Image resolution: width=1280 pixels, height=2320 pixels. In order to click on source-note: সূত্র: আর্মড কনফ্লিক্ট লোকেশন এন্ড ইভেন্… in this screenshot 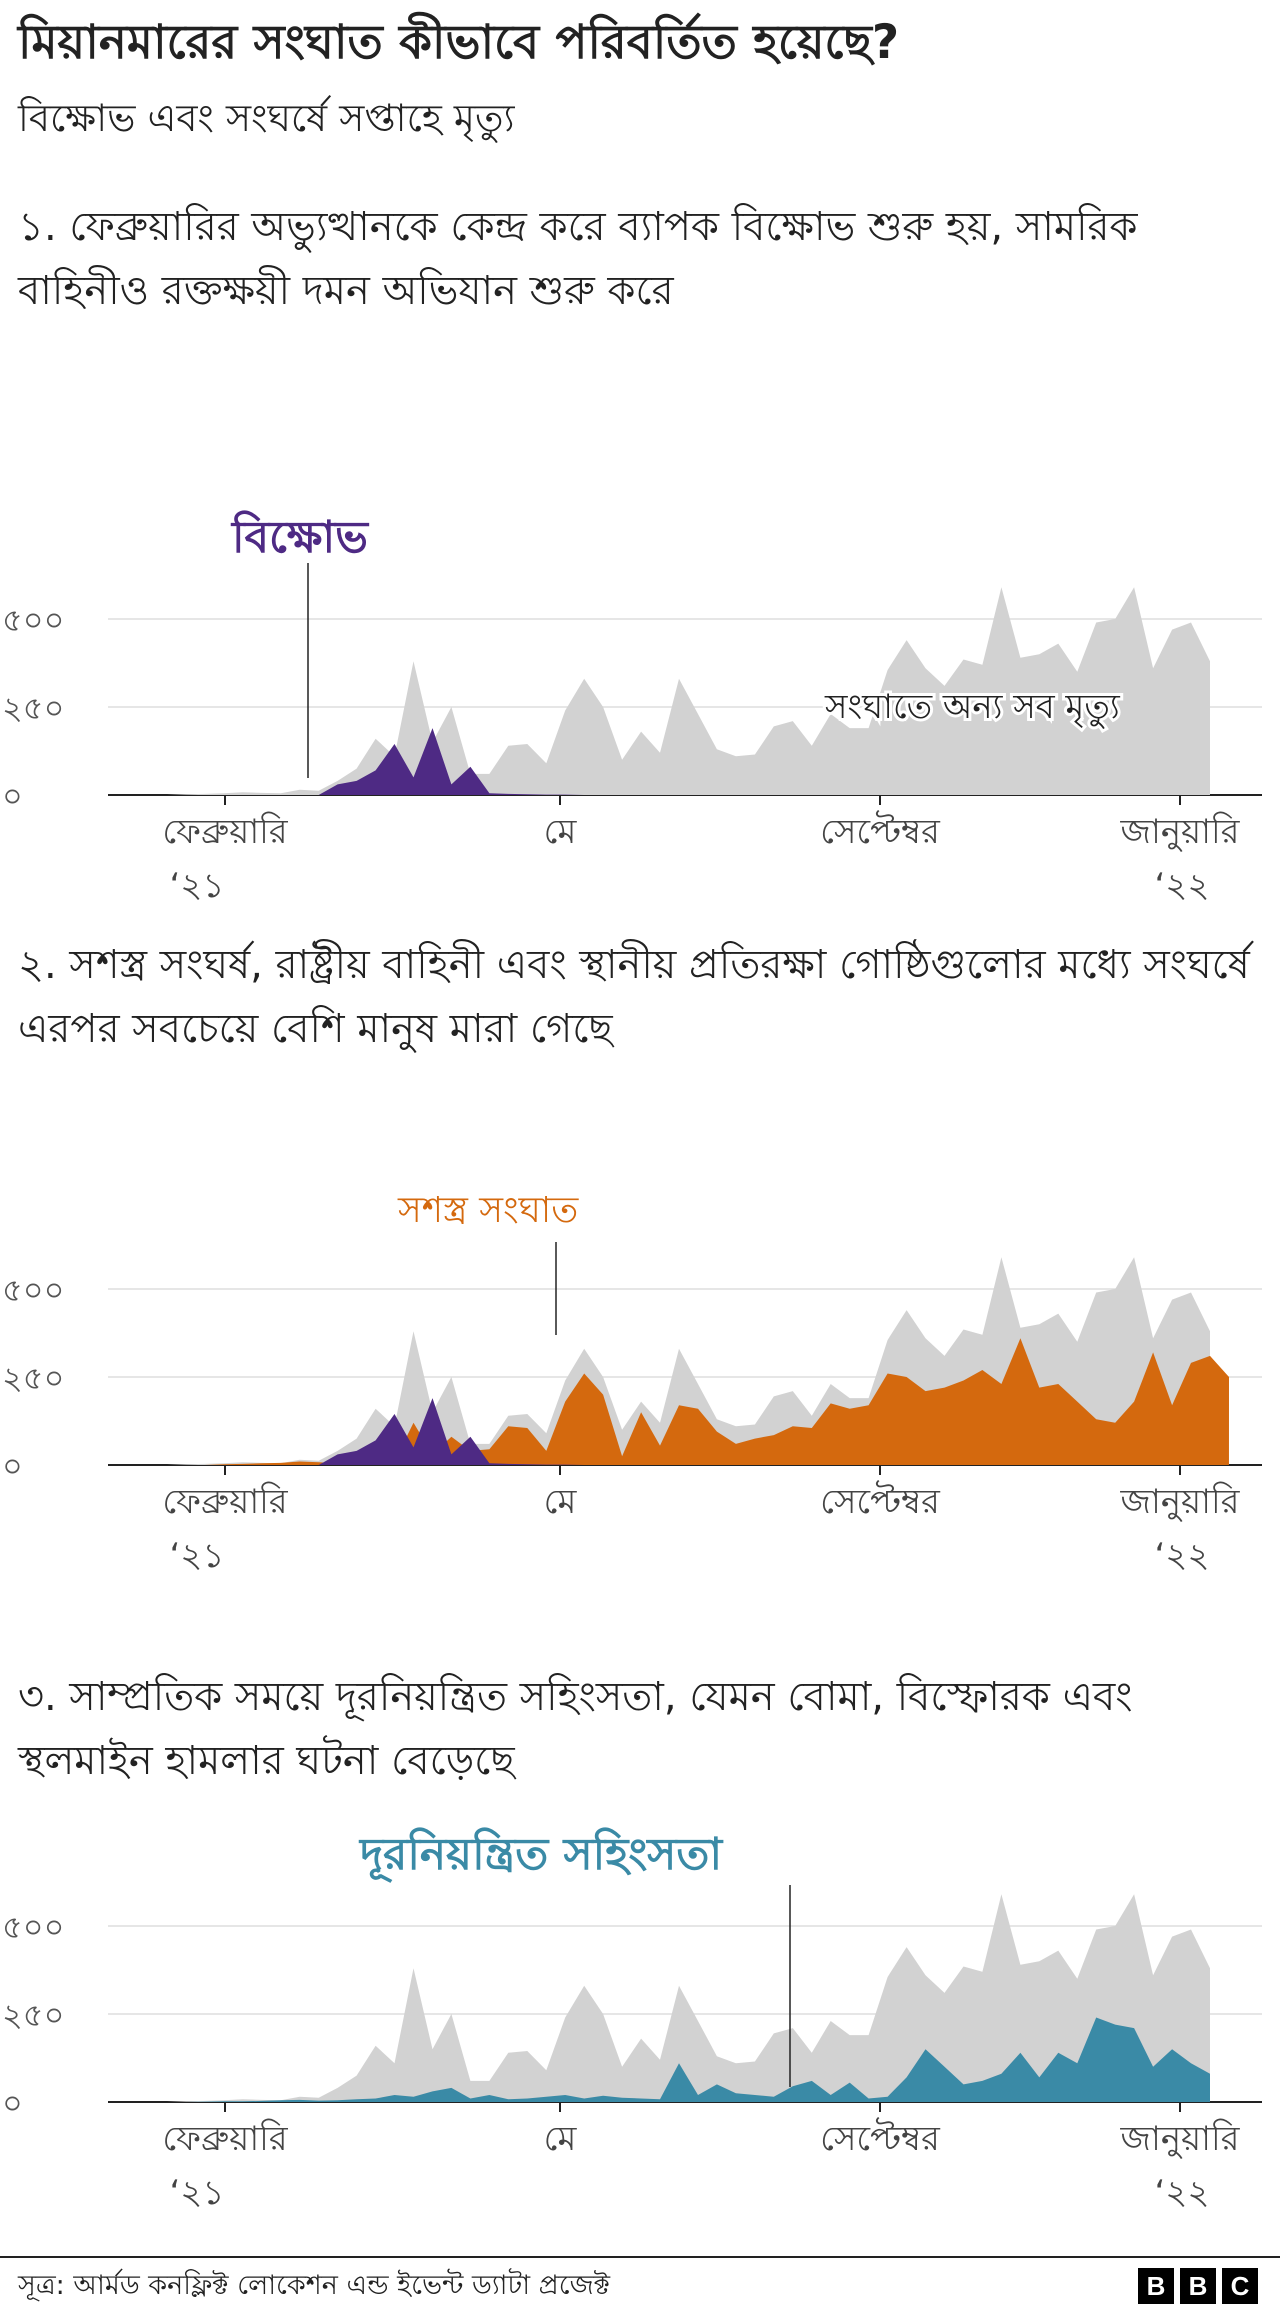, I will do `click(314, 2285)`.